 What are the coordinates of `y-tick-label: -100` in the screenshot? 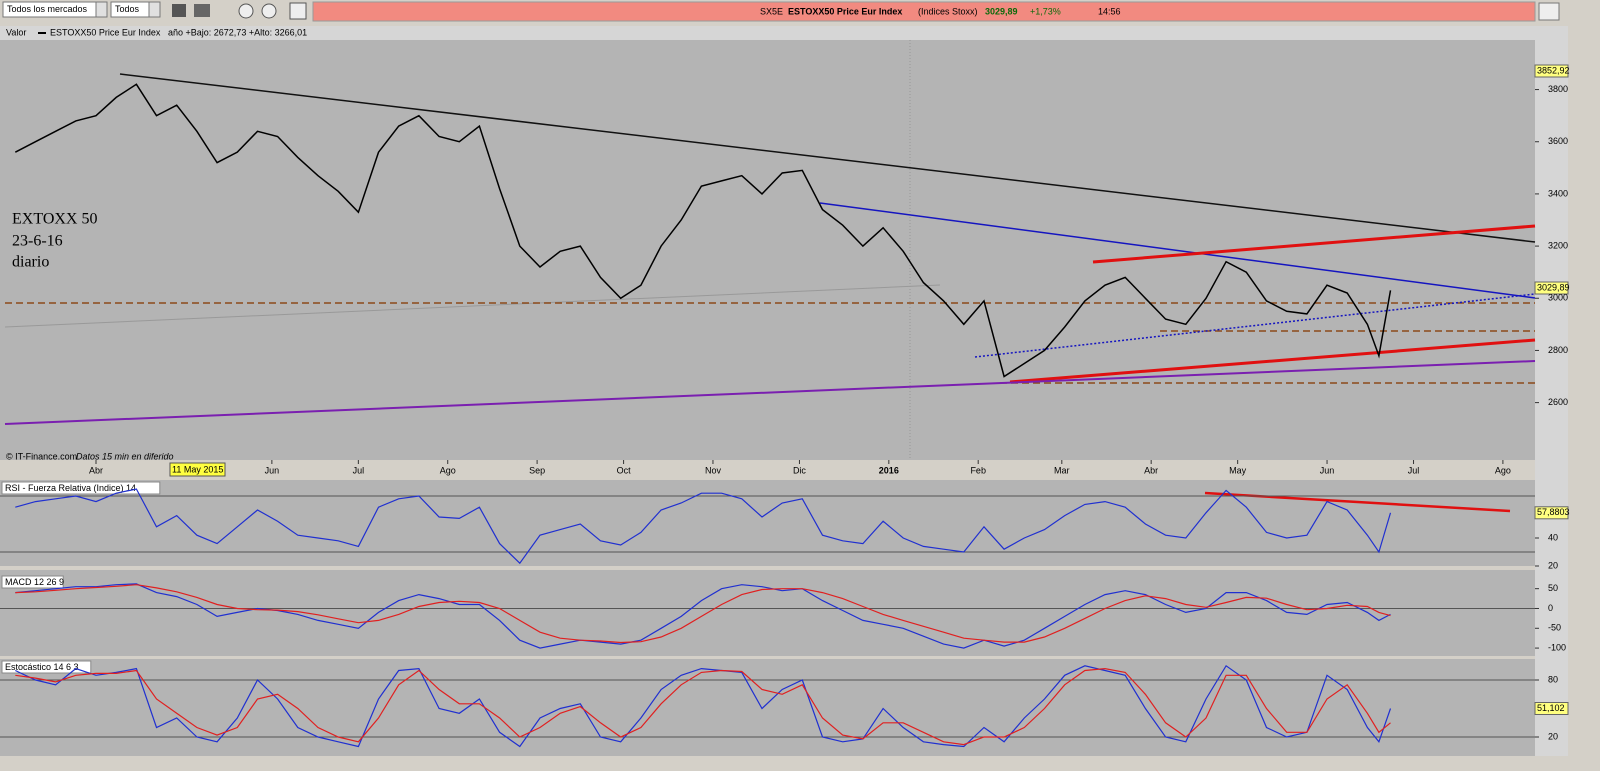 It's located at (1557, 647).